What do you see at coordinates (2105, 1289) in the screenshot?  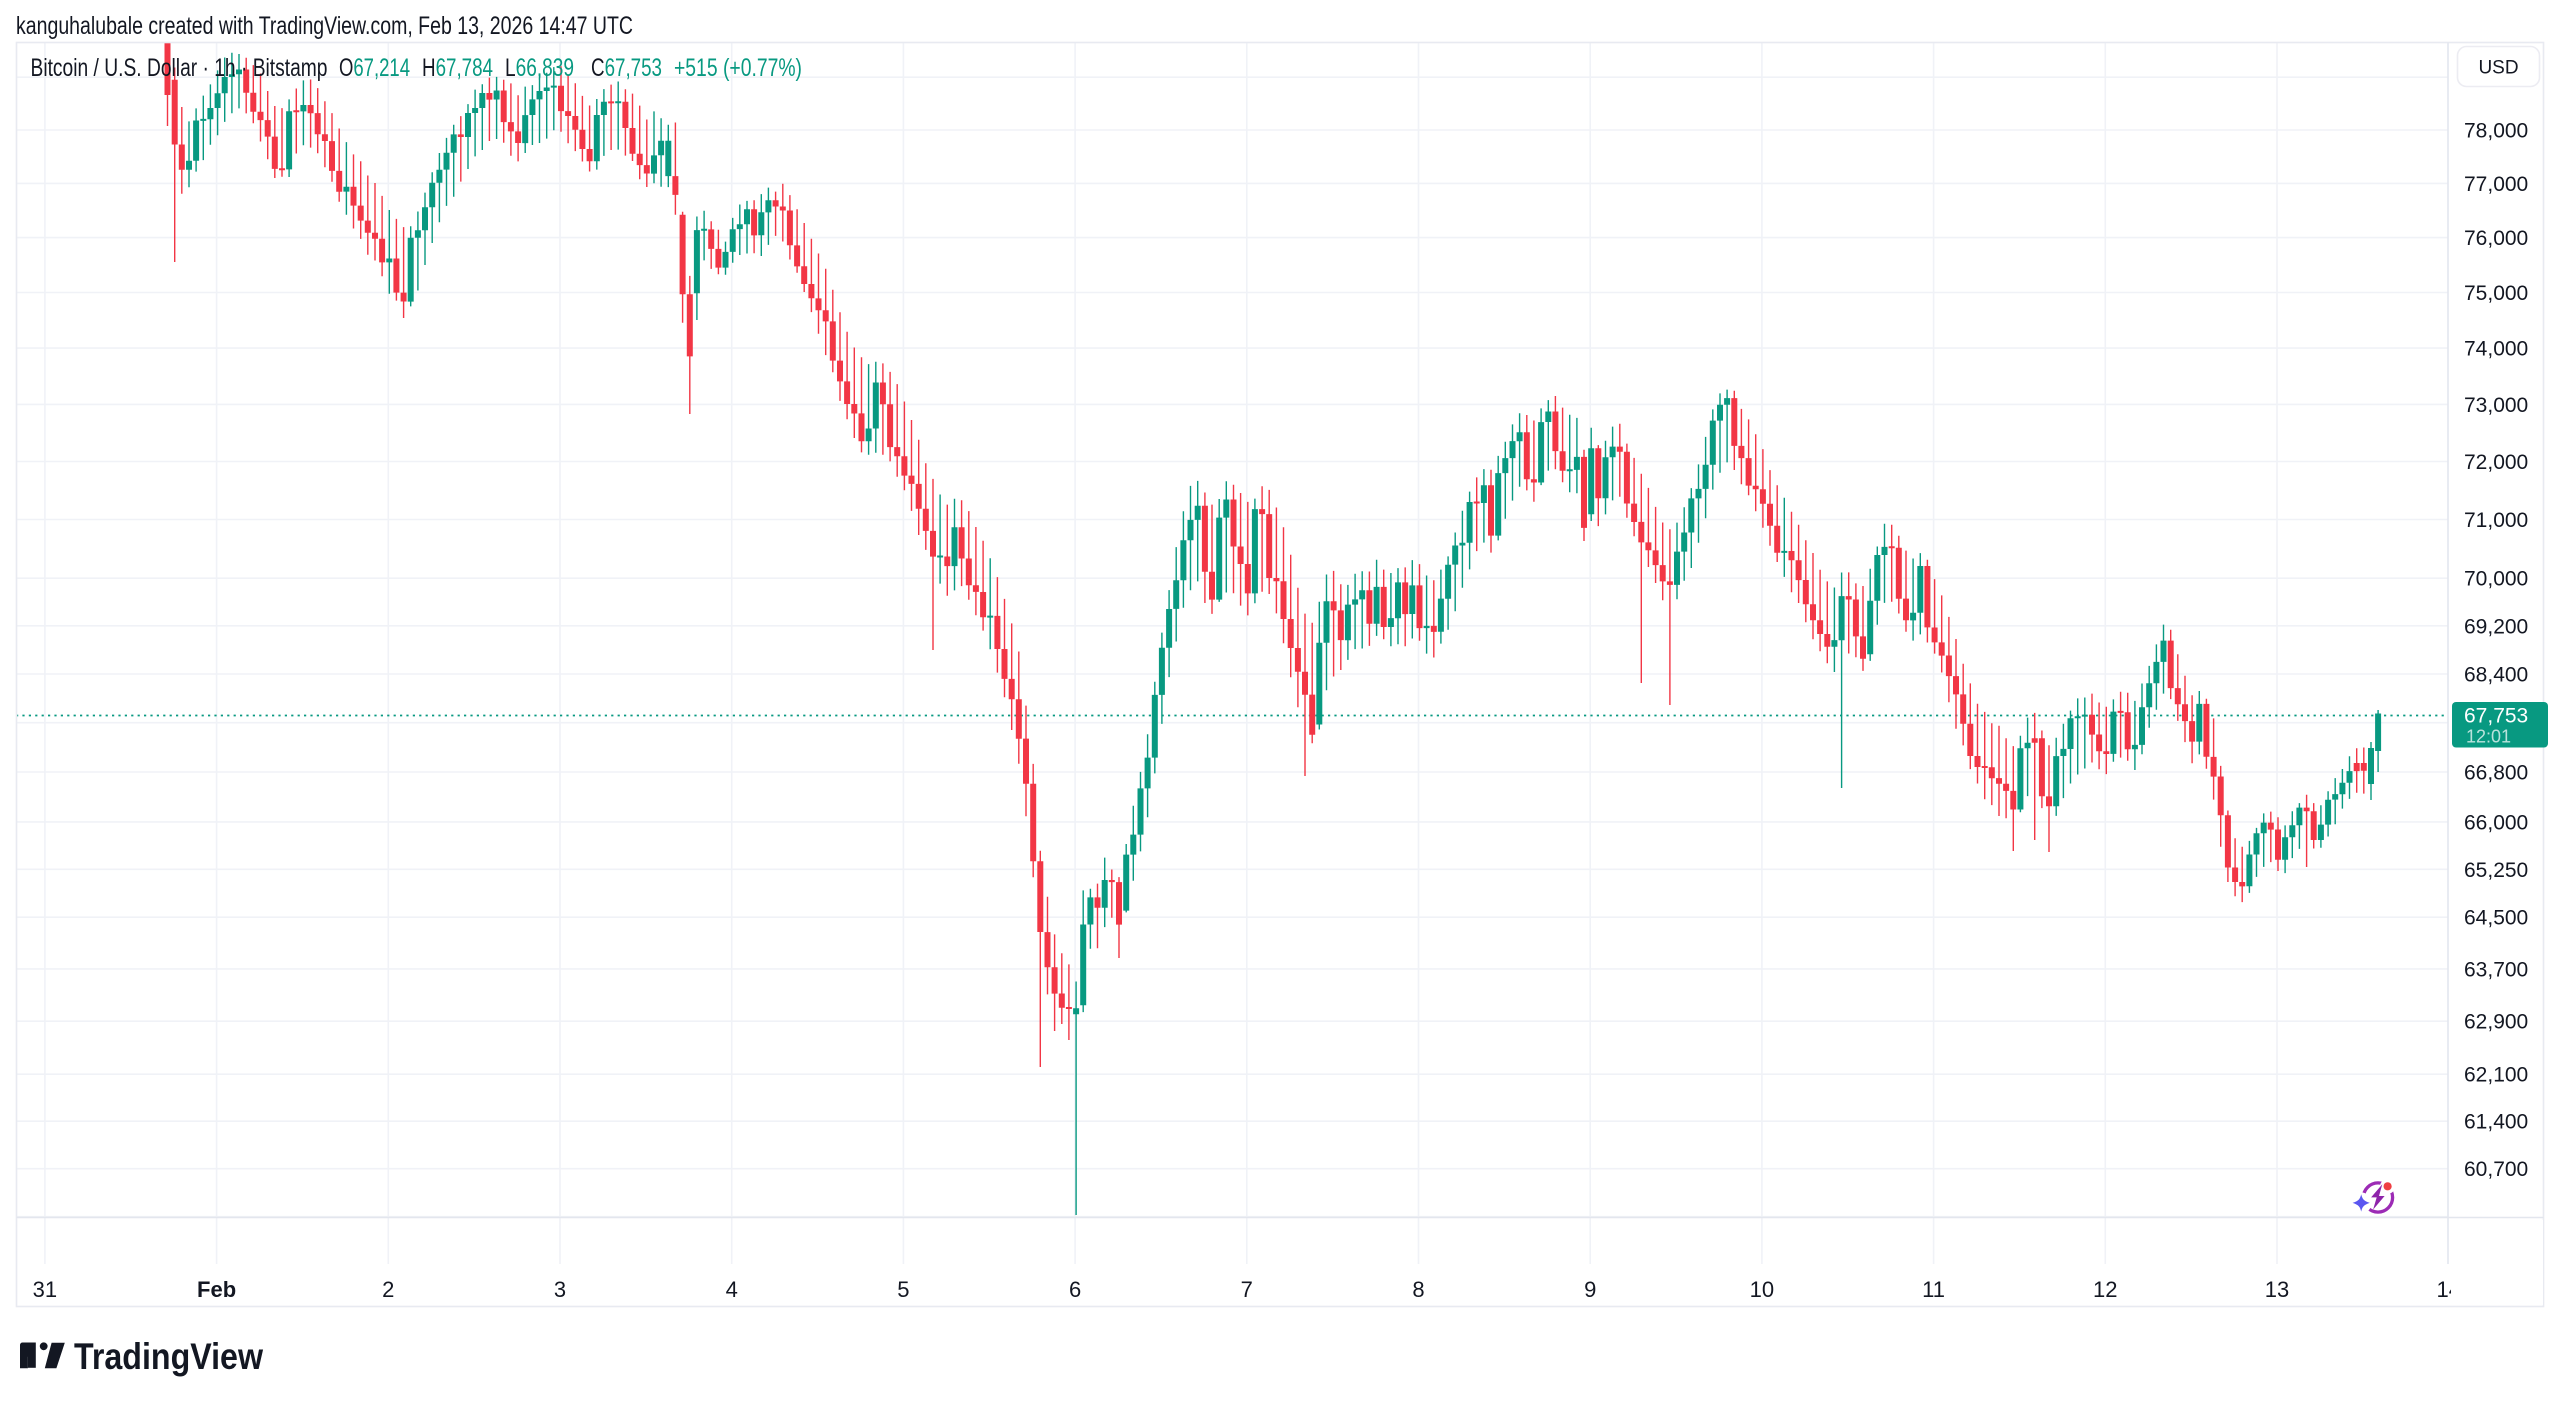 I see `svg-text: 12` at bounding box center [2105, 1289].